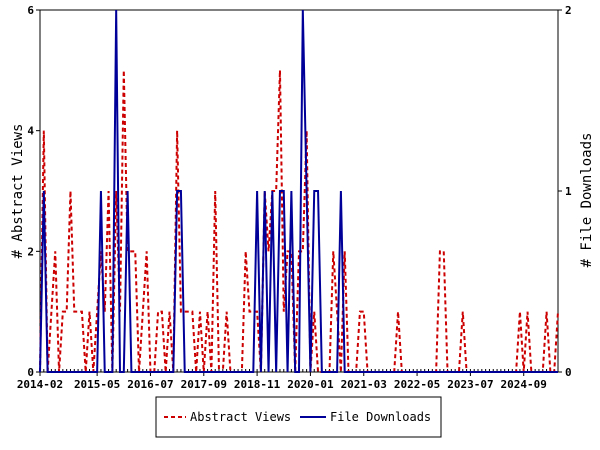  Describe the element at coordinates (380, 417) in the screenshot. I see `legend-label-file-downloads: File Downloads` at that location.